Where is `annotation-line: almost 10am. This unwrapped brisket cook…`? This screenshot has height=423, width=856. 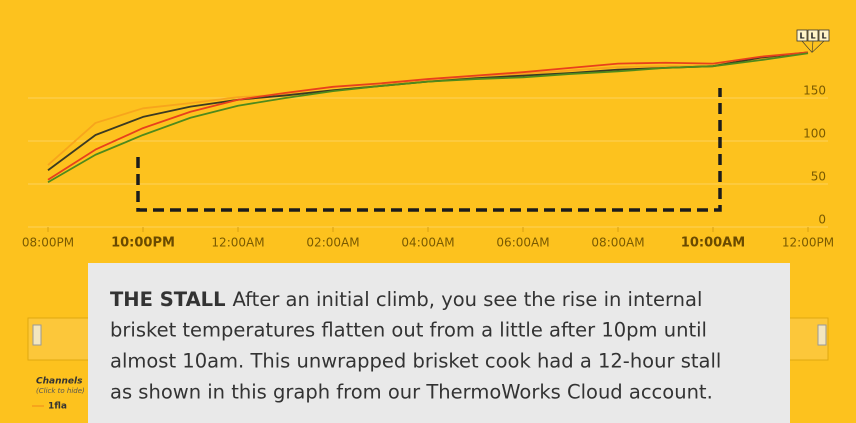 annotation-line: almost 10am. This unwrapped brisket cook… is located at coordinates (415, 361).